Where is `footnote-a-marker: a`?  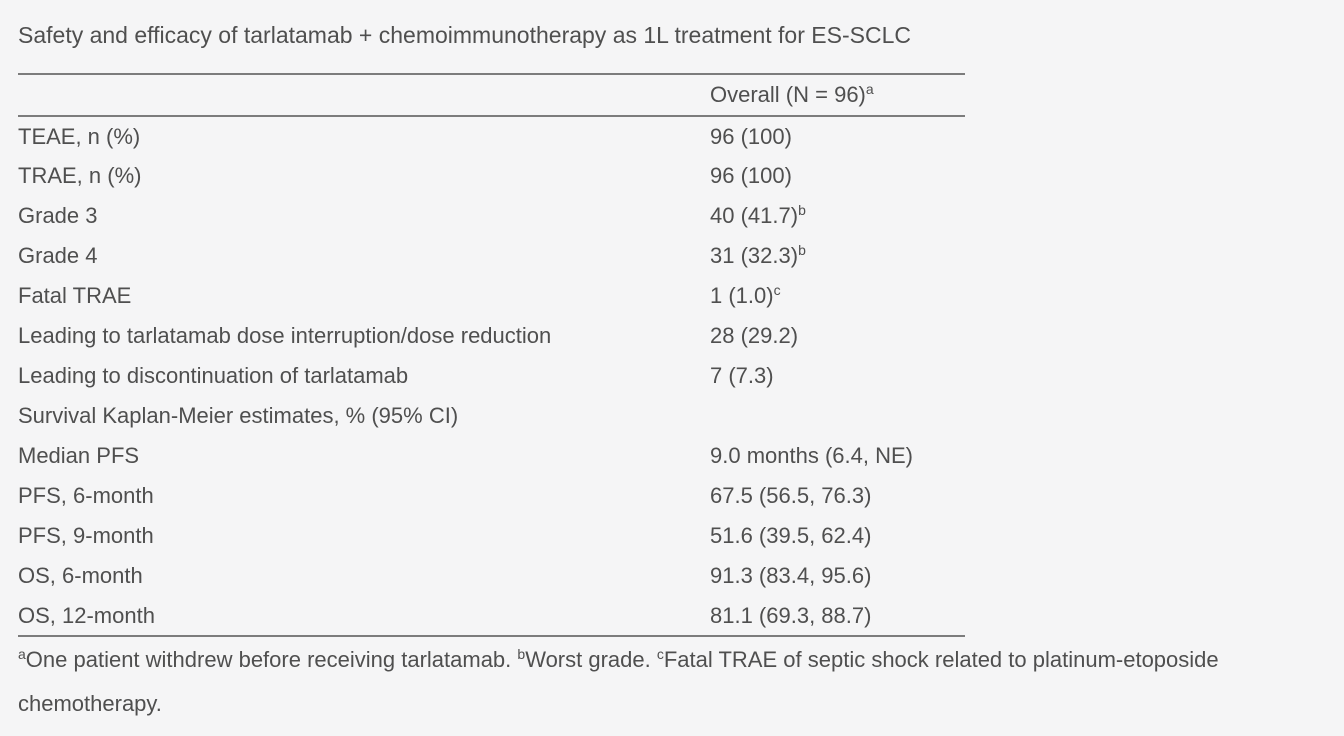
footnote-a-marker: a is located at coordinates (22, 654).